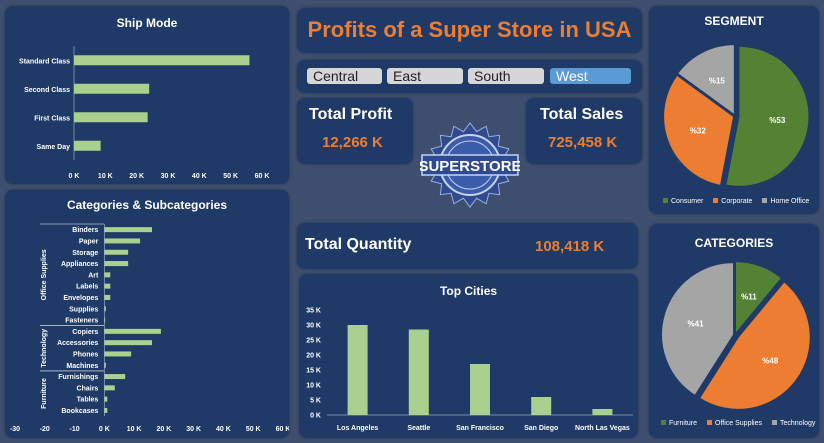 The image size is (824, 443). I want to click on ship-tick-label: 0 K, so click(74, 176).